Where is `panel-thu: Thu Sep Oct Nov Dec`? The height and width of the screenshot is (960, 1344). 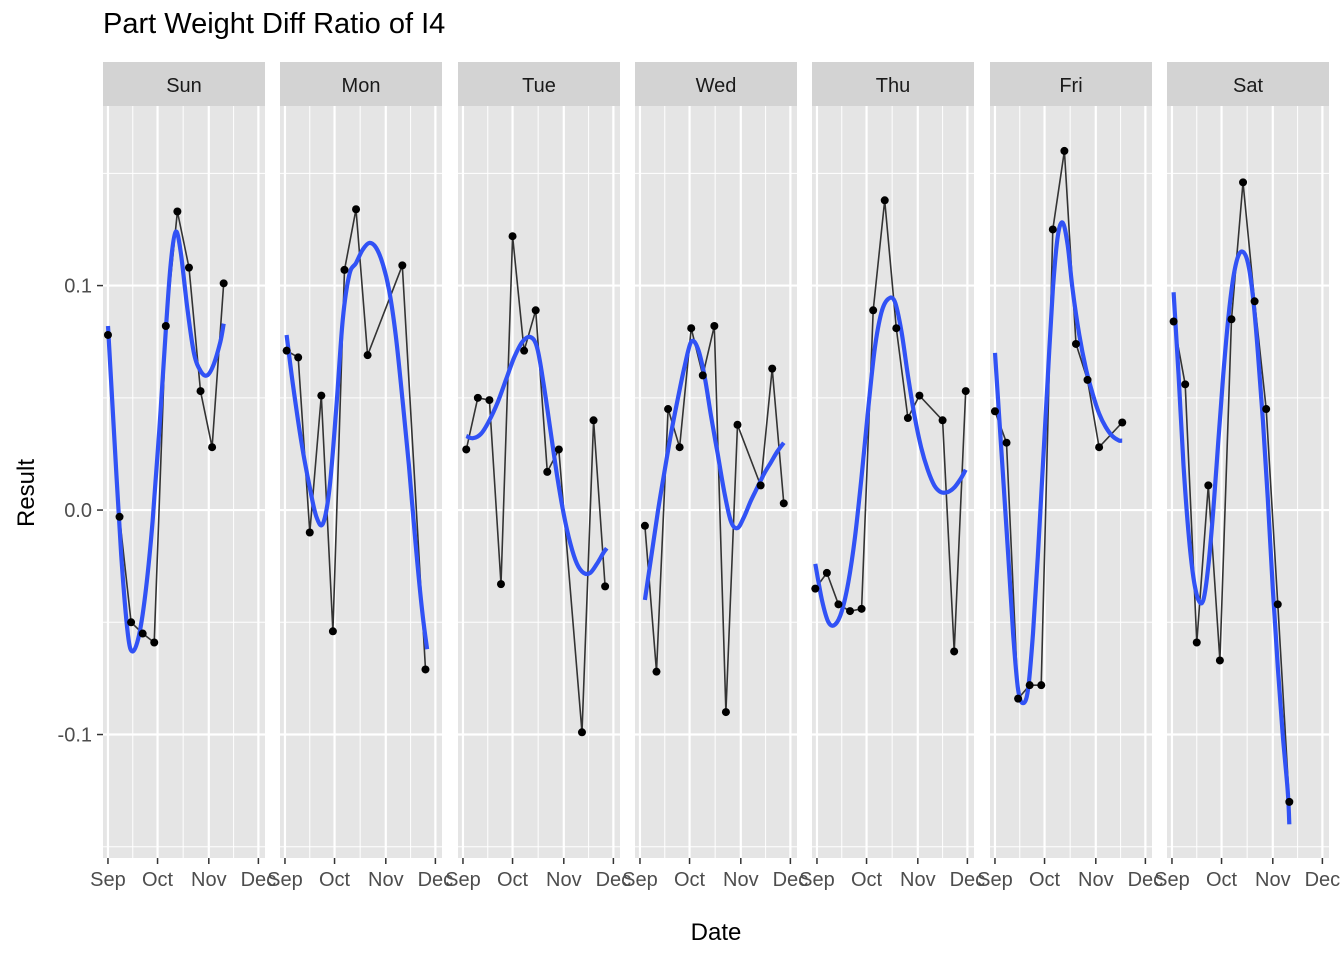 panel-thu: Thu Sep Oct Nov Dec is located at coordinates (892, 476).